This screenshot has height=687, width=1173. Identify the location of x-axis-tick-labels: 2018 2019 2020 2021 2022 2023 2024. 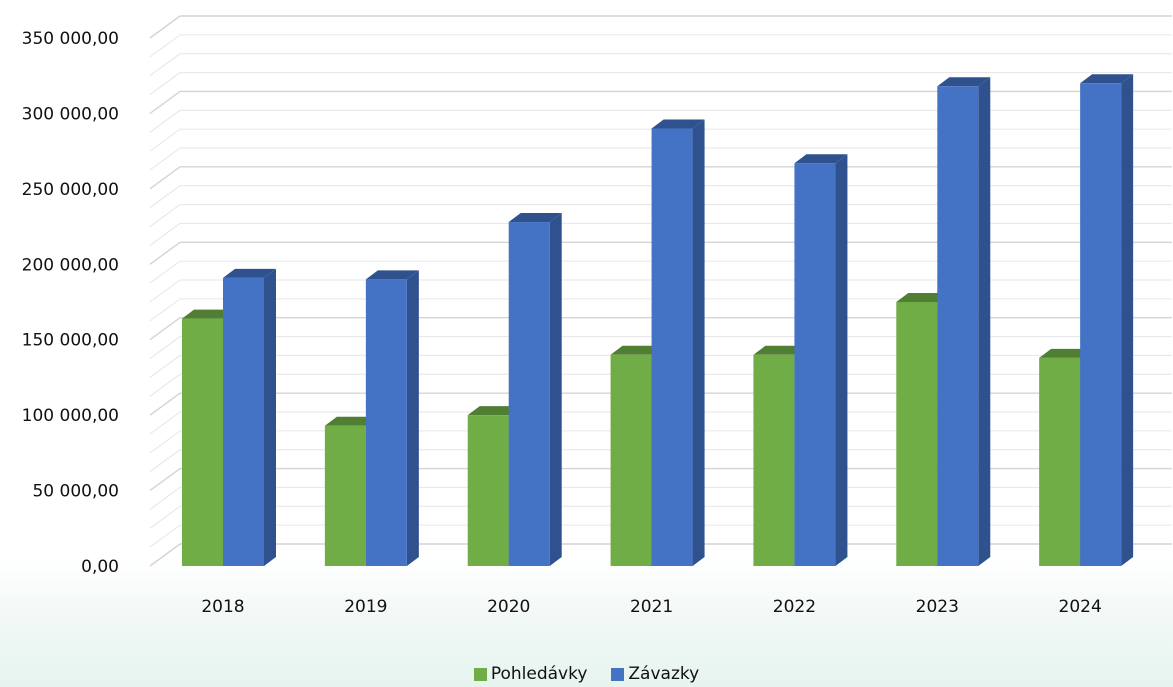
(651, 607).